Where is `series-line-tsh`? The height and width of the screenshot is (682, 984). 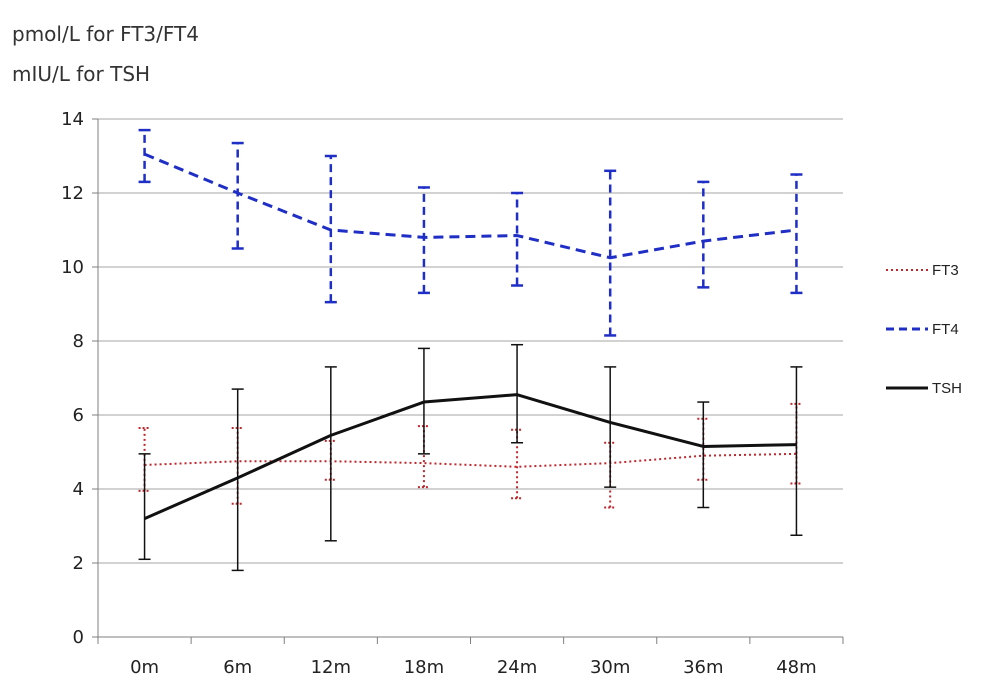 series-line-tsh is located at coordinates (470, 456).